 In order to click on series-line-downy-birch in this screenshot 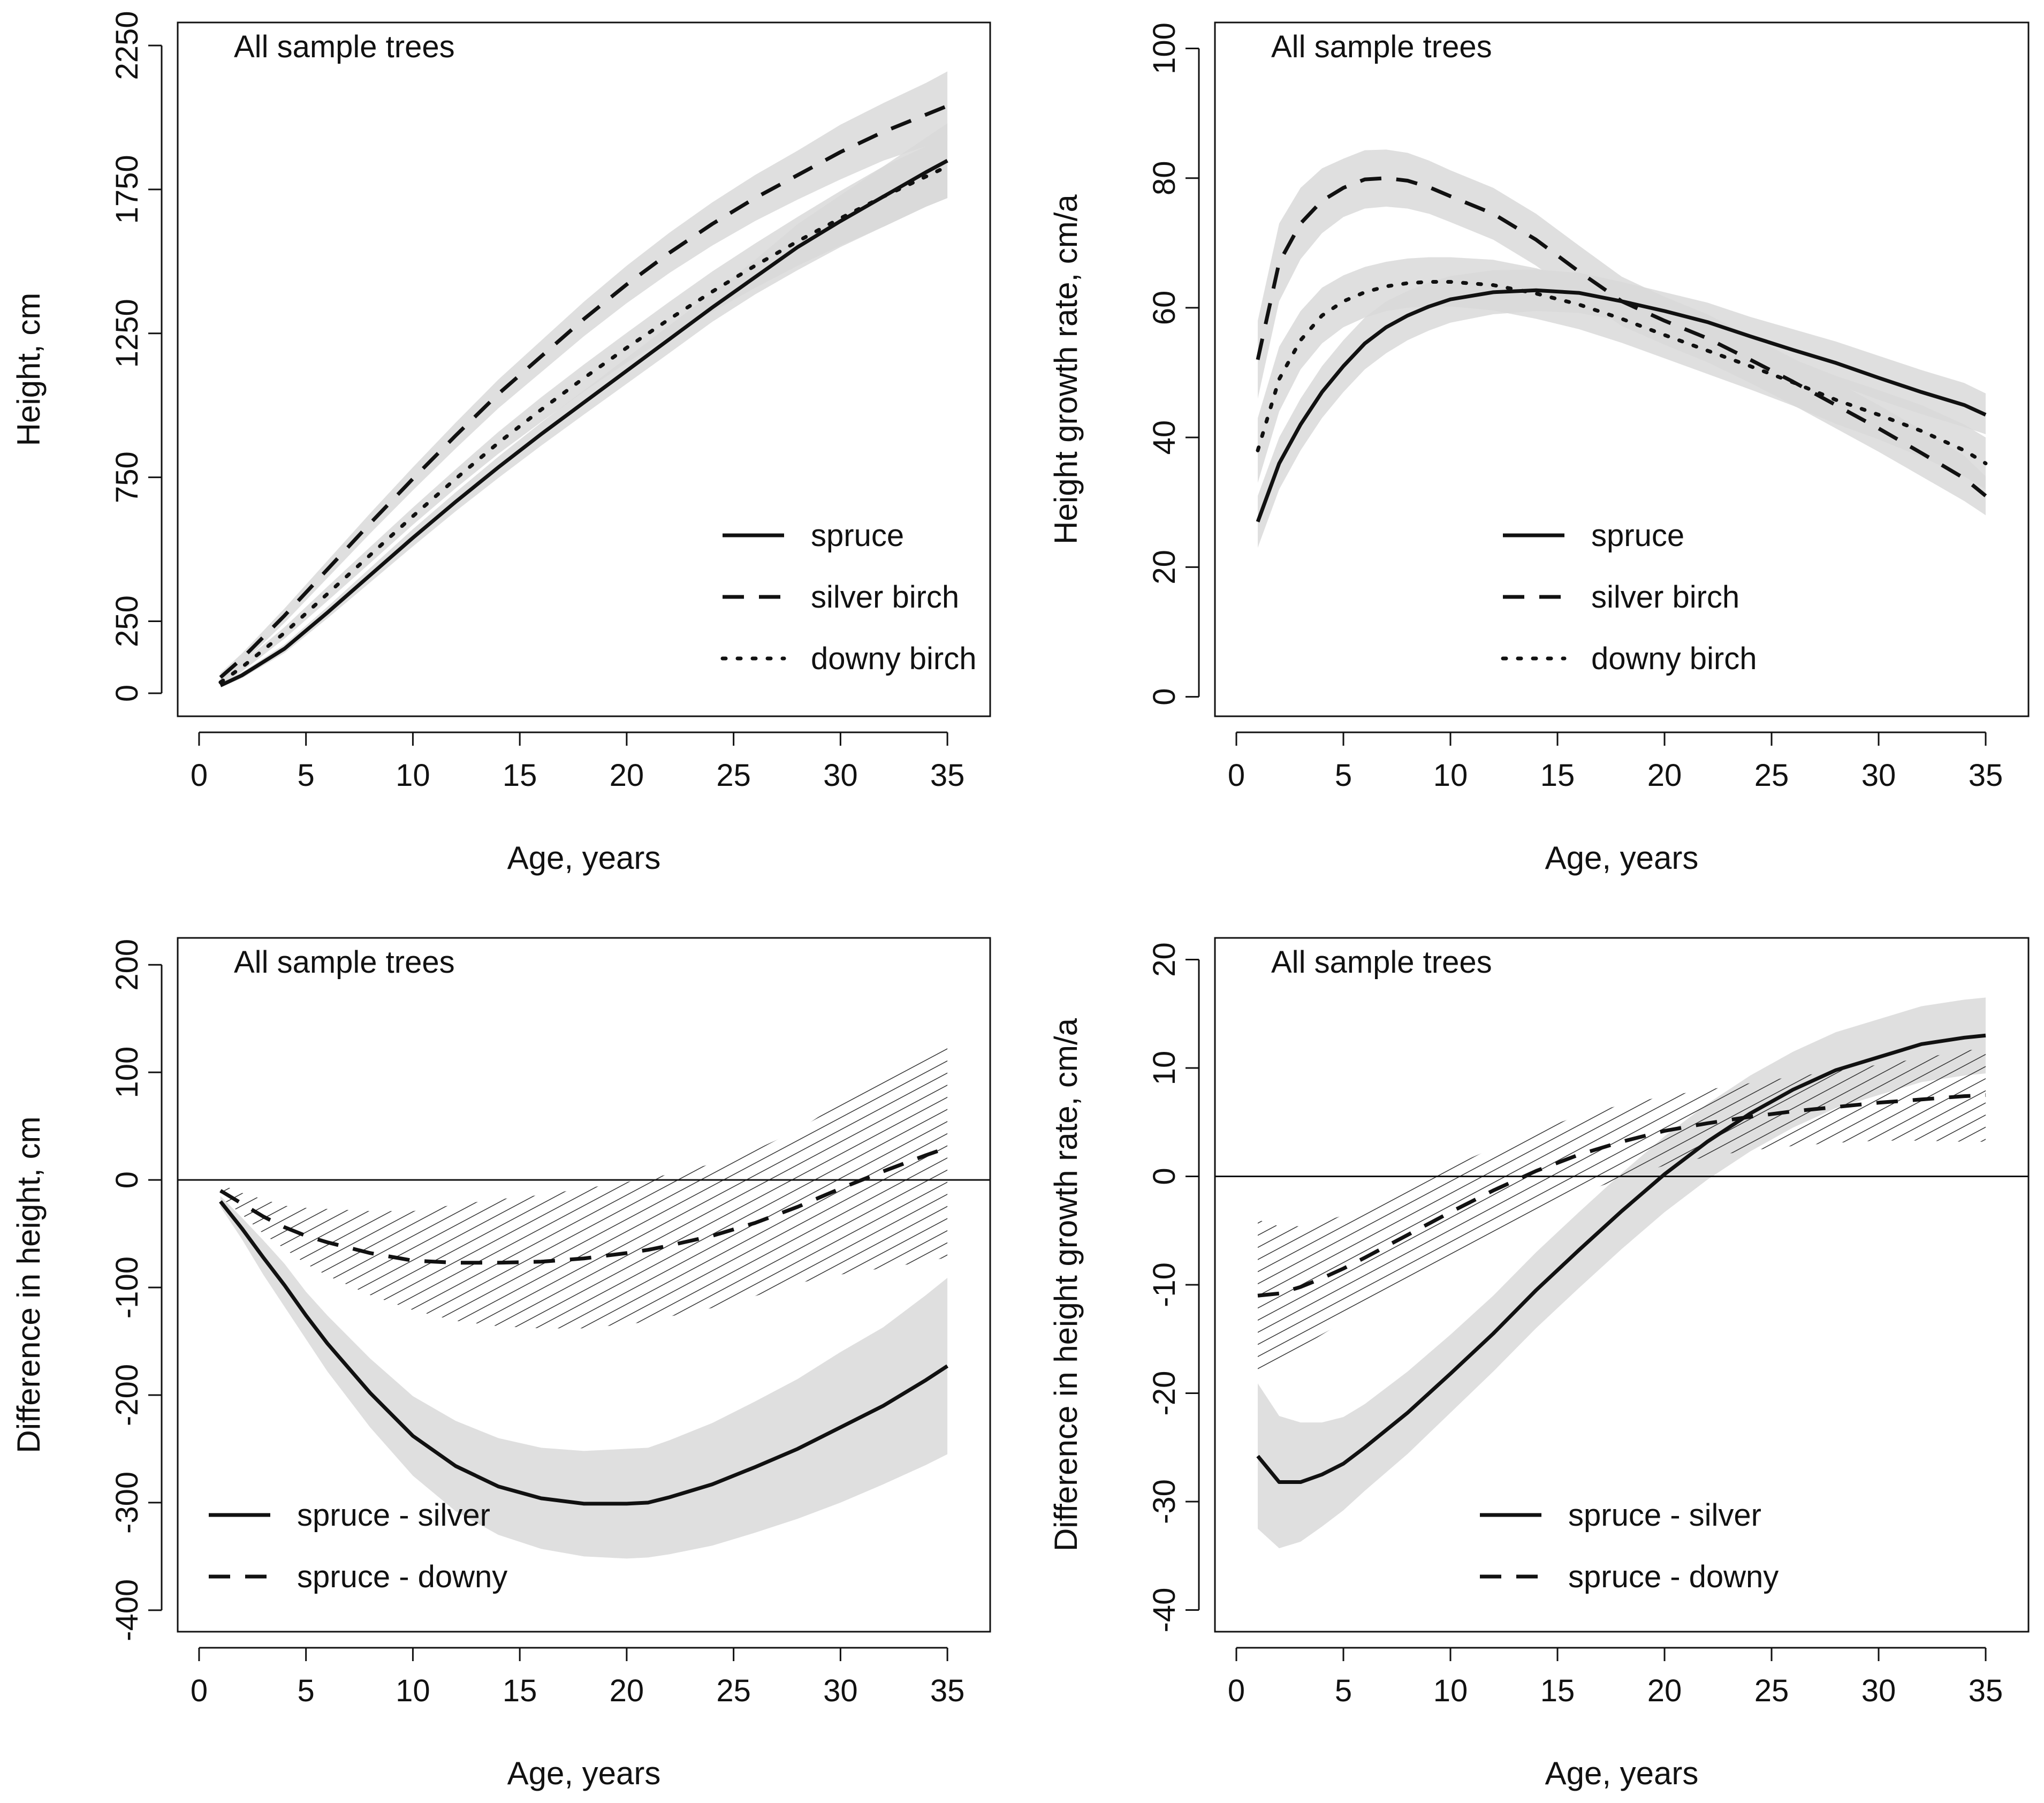, I will do `click(1622, 372)`.